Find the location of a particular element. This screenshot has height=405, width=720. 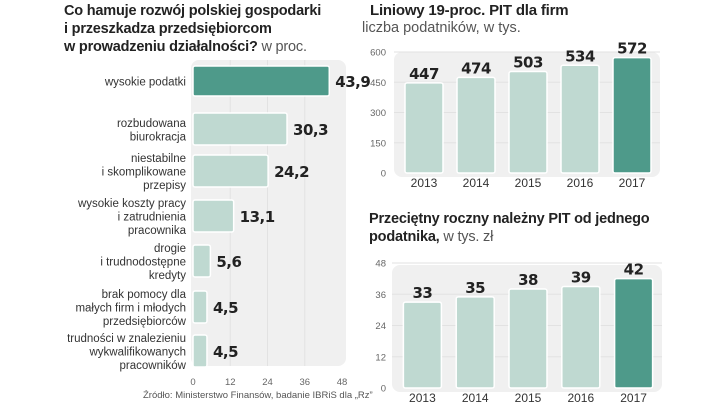

bottom-right-bar-value-label: 38 is located at coordinates (528, 280).